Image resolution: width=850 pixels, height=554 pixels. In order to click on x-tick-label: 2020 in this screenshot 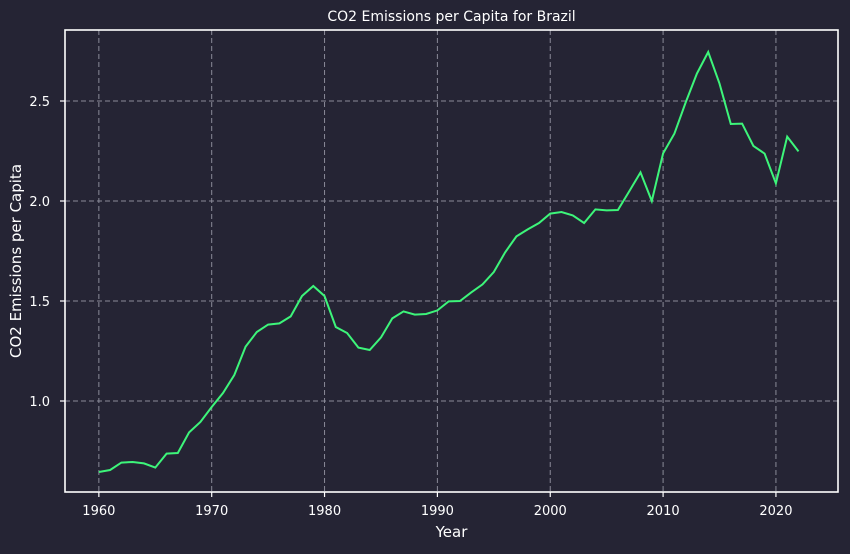, I will do `click(775, 511)`.